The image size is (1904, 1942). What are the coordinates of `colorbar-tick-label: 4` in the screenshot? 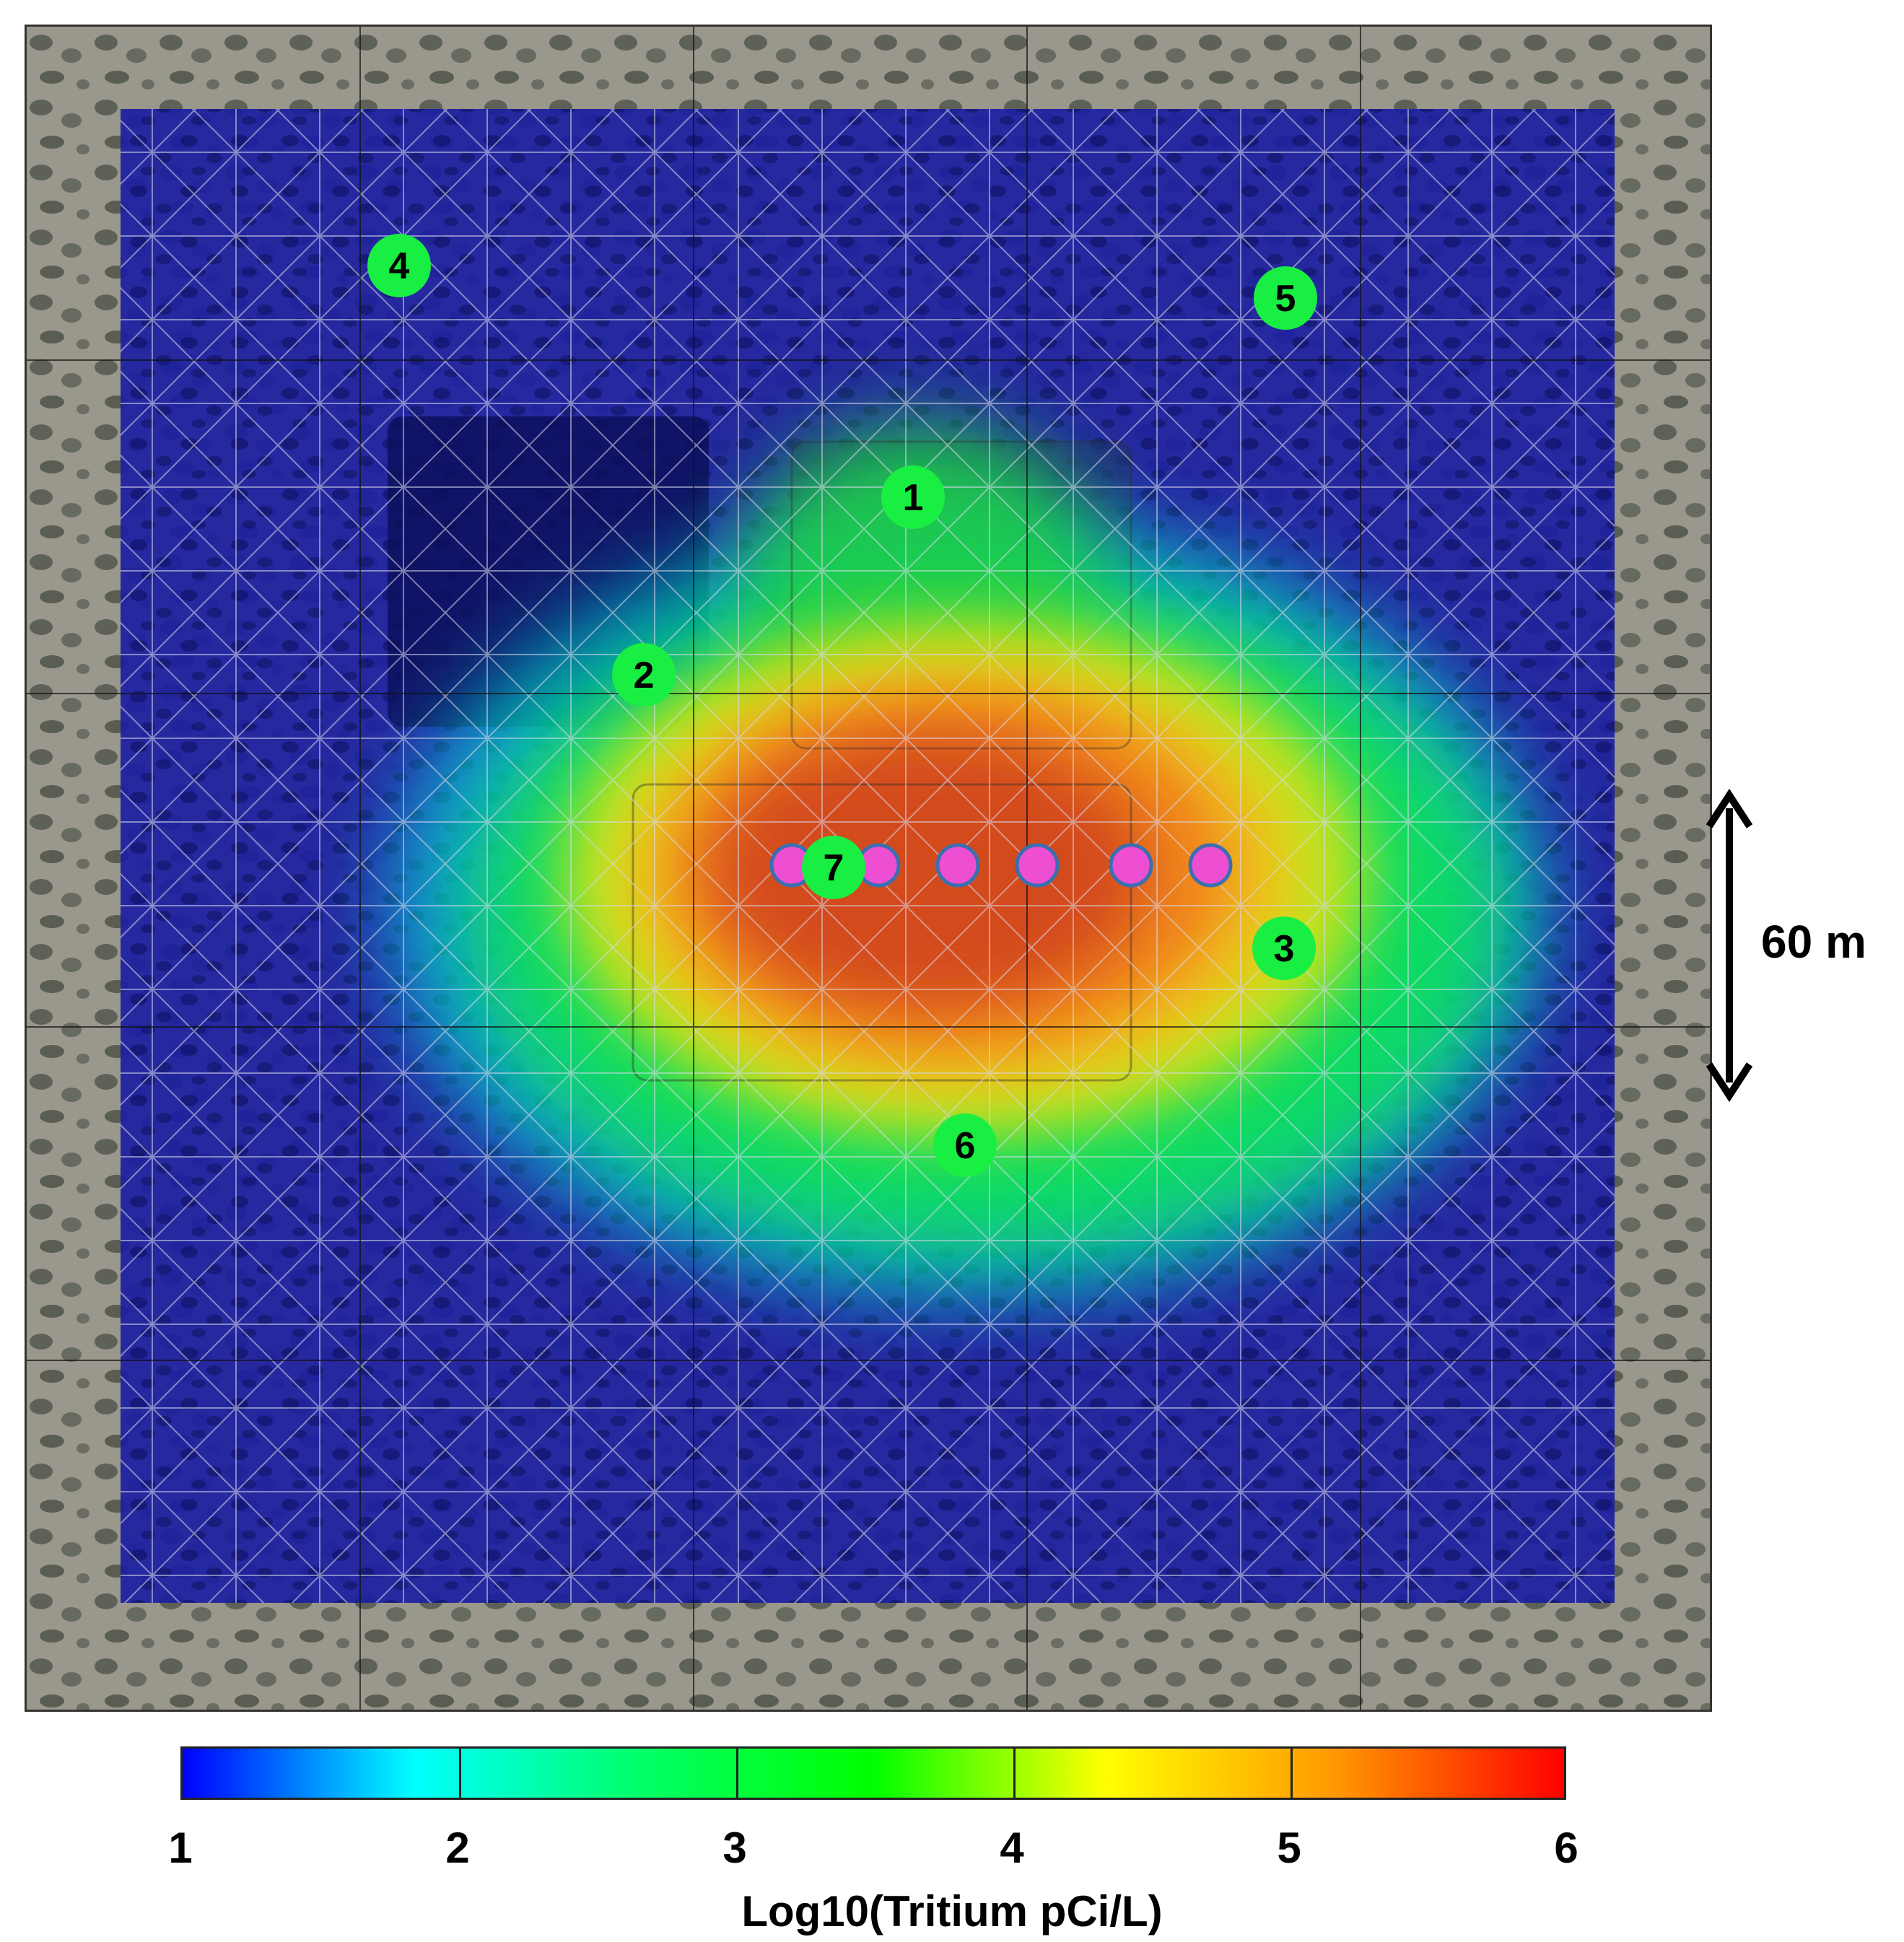 It's located at (1012, 1848).